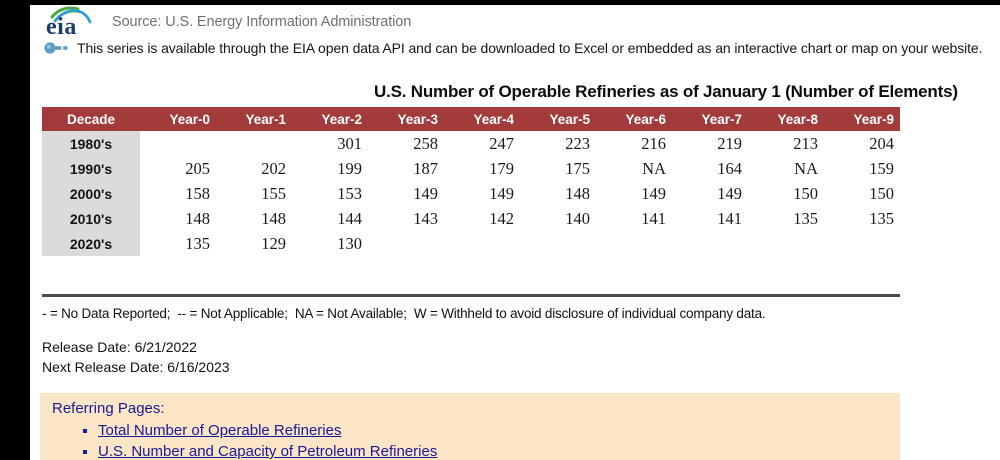 The height and width of the screenshot is (460, 1000). Describe the element at coordinates (471, 218) in the screenshot. I see `table-row: 2010's 148 148 144 143 142 140 141 141 135 135` at that location.